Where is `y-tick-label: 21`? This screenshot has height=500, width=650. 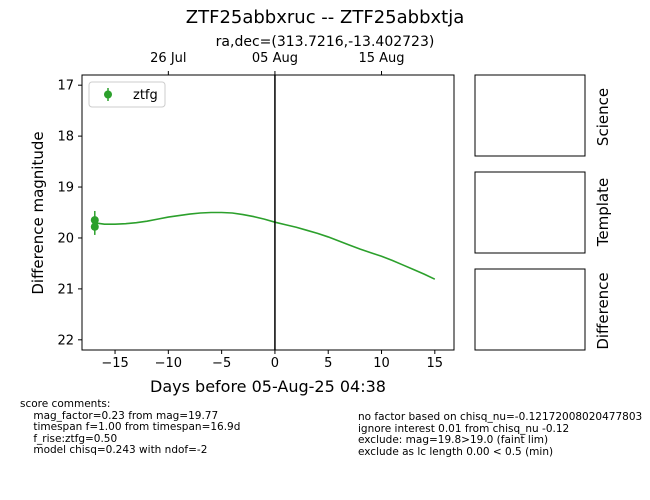
y-tick-label: 21 is located at coordinates (65, 289).